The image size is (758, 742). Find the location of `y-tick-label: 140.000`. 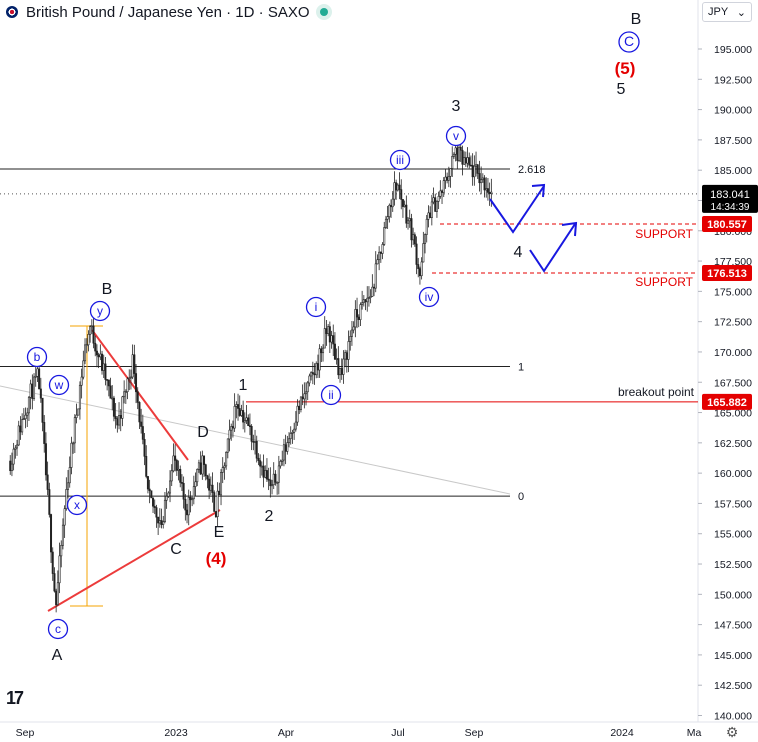

y-tick-label: 140.000 is located at coordinates (733, 717).